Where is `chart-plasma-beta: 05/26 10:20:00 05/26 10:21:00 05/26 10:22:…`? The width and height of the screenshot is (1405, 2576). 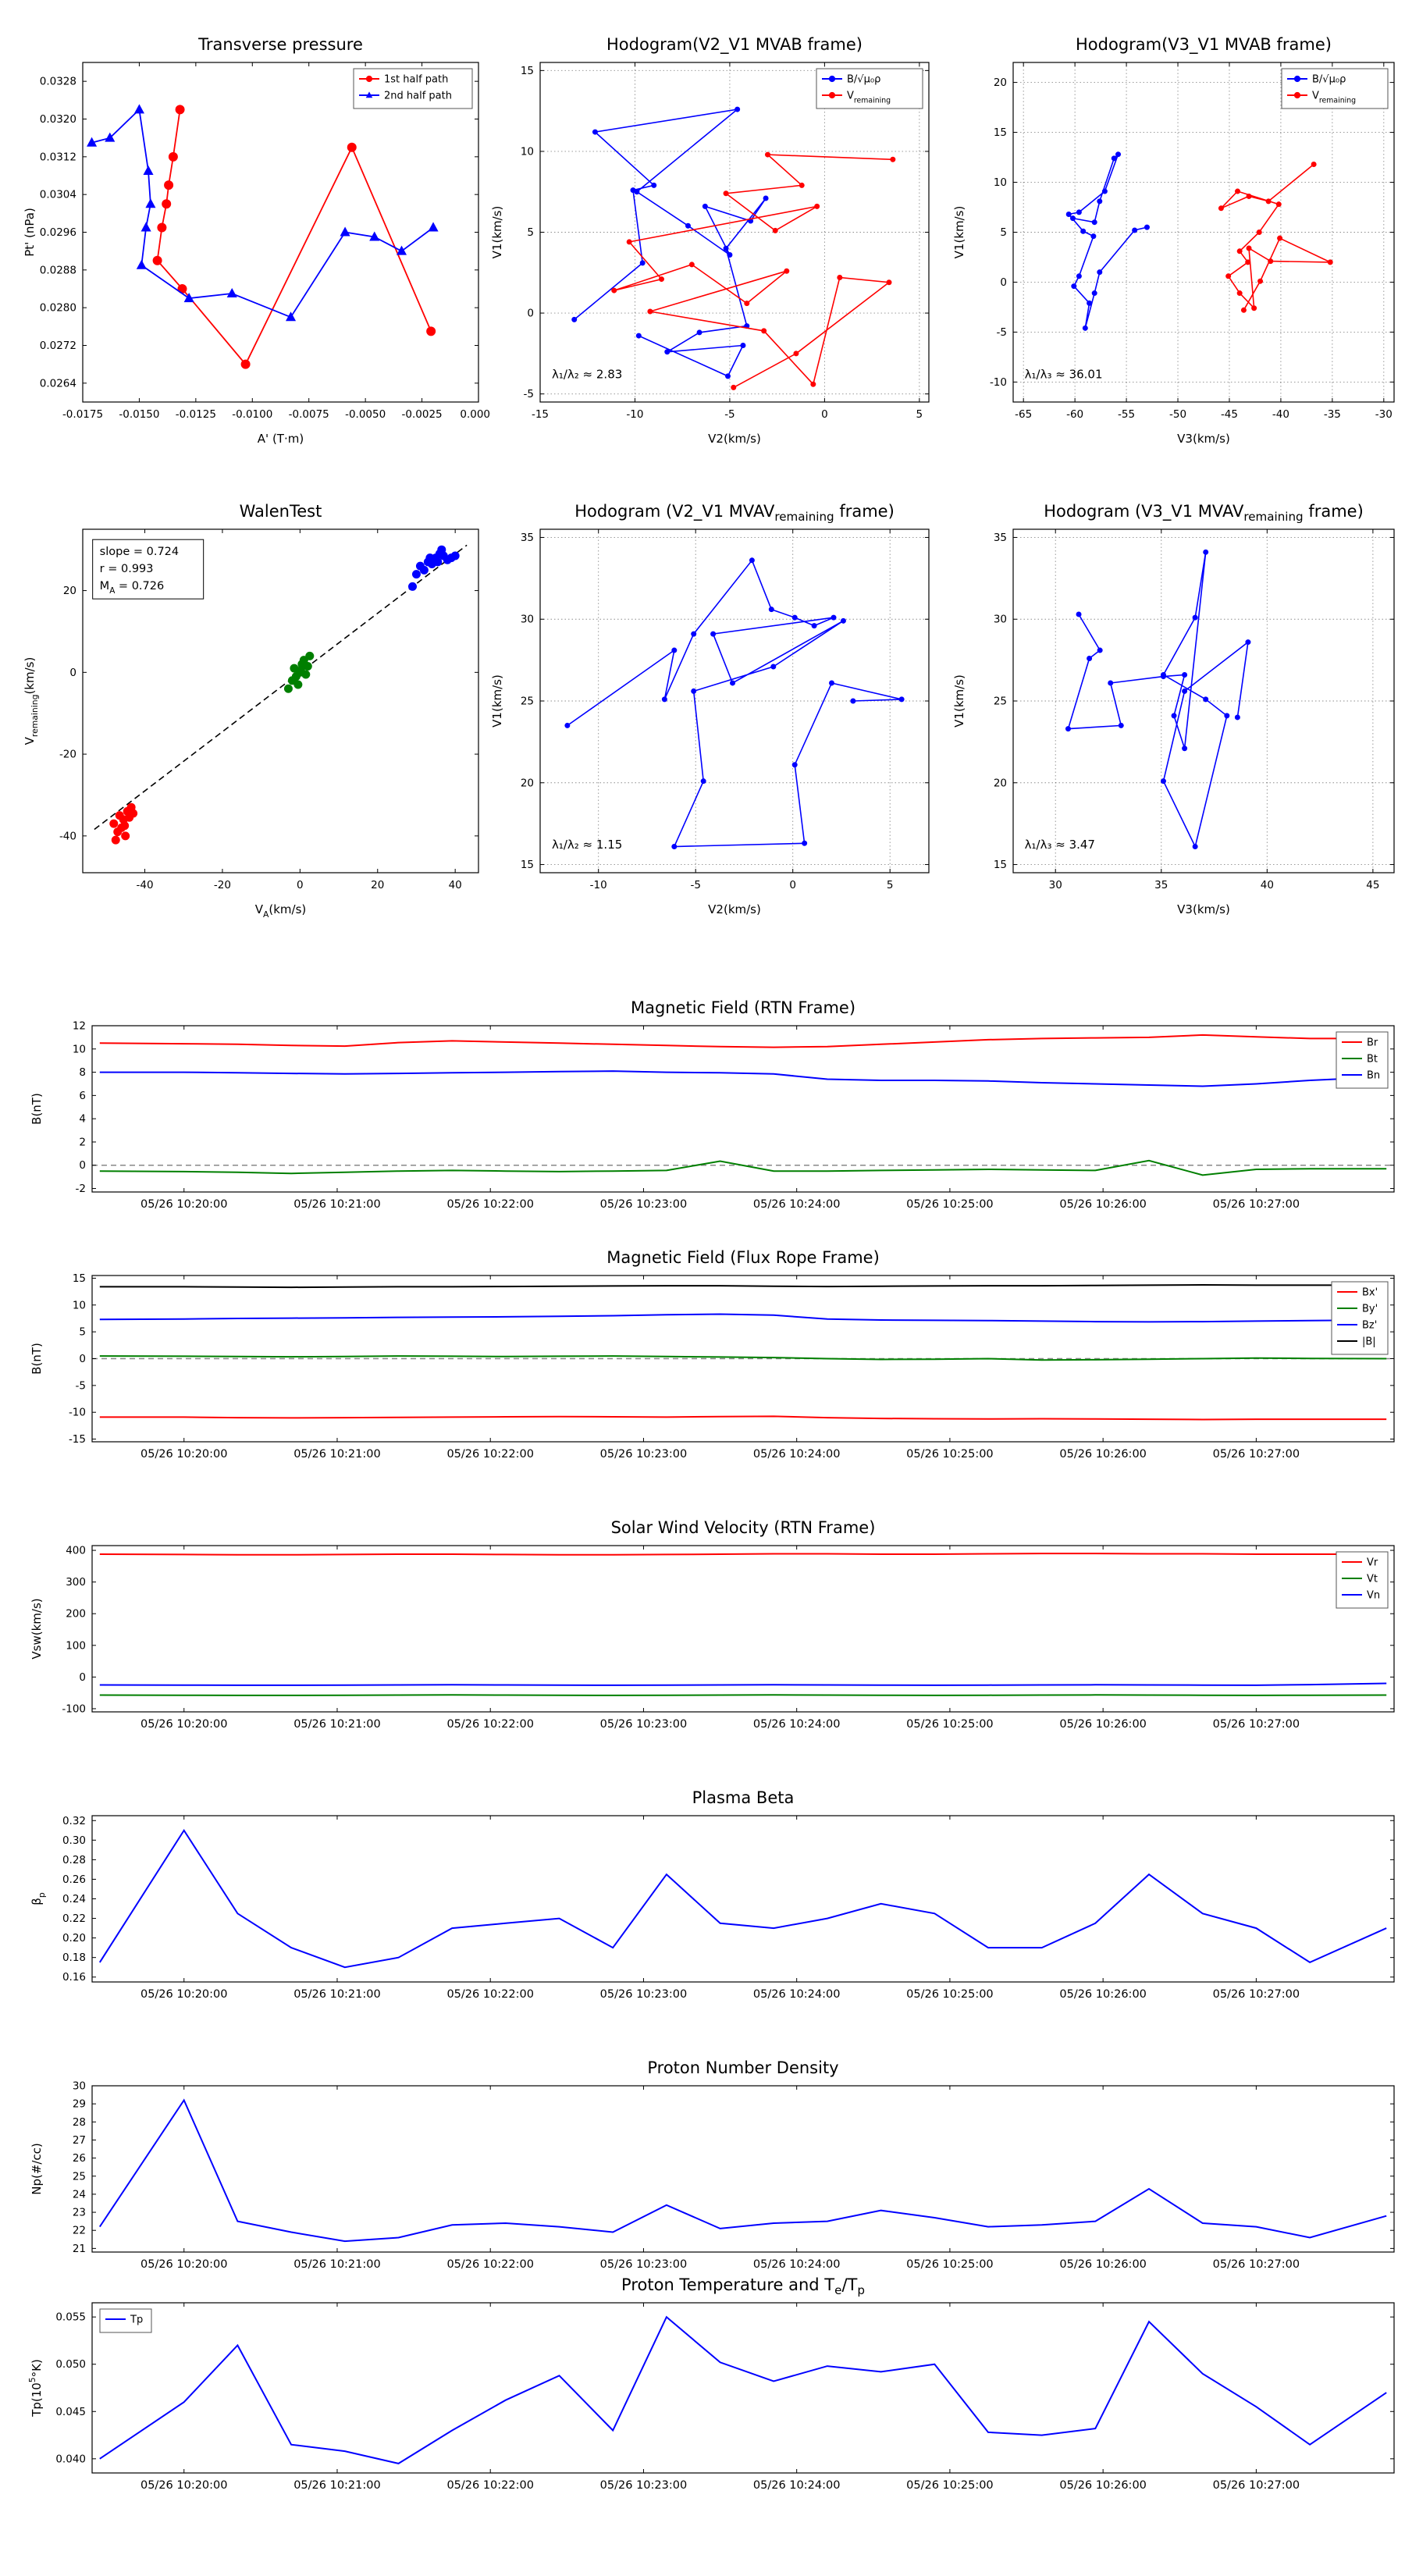
chart-plasma-beta: 05/26 10:20:00 05/26 10:21:00 05/26 10:22:… is located at coordinates (713, 1903).